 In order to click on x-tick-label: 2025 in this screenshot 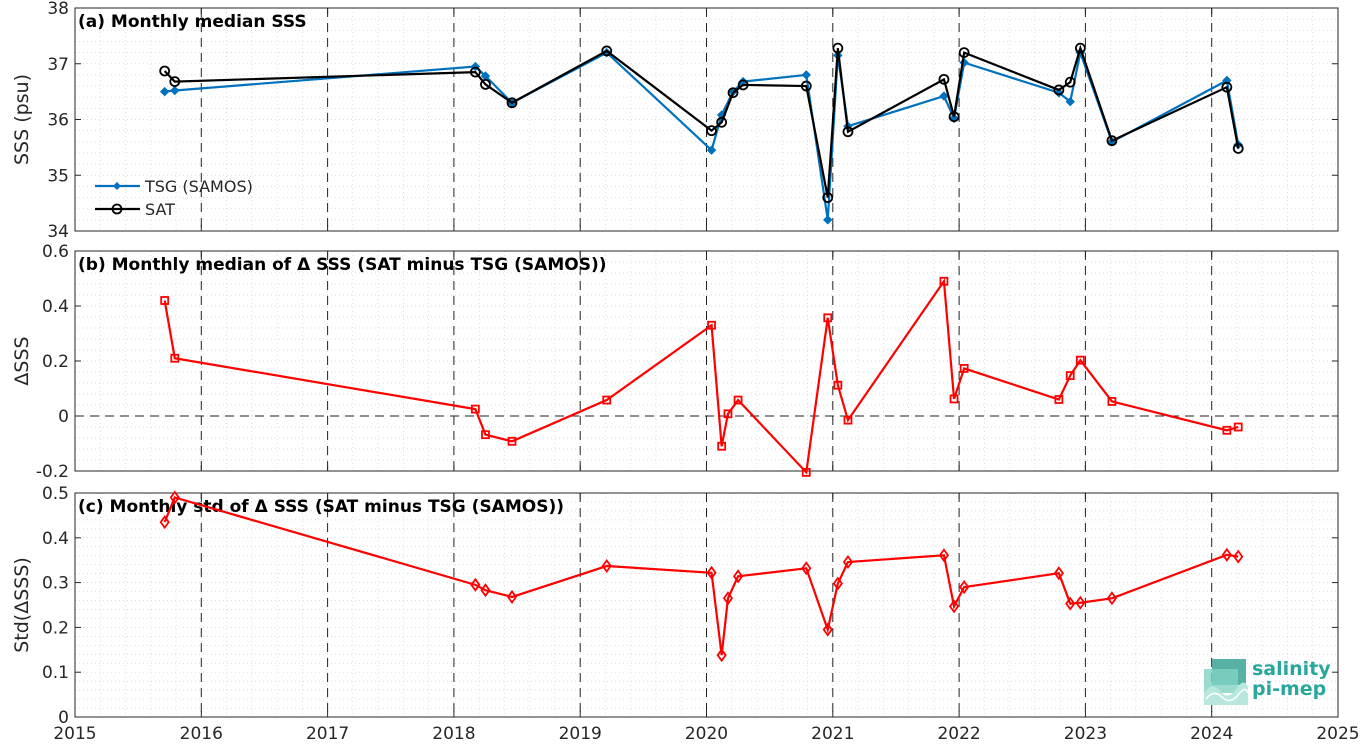, I will do `click(1337, 734)`.